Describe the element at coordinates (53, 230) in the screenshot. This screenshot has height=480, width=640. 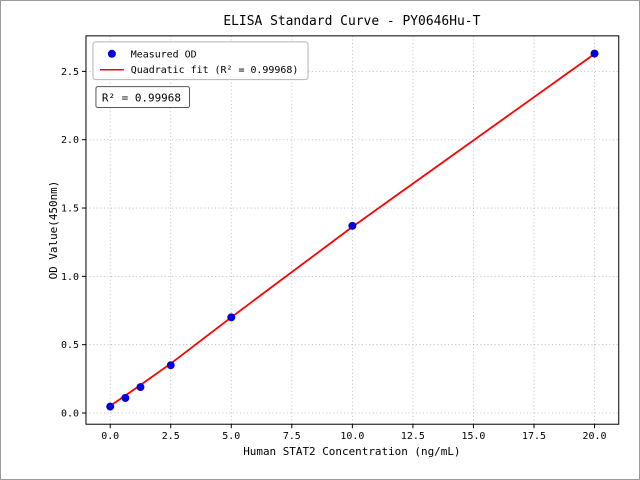
I see `y-axis-label: OD Value(450nm)` at that location.